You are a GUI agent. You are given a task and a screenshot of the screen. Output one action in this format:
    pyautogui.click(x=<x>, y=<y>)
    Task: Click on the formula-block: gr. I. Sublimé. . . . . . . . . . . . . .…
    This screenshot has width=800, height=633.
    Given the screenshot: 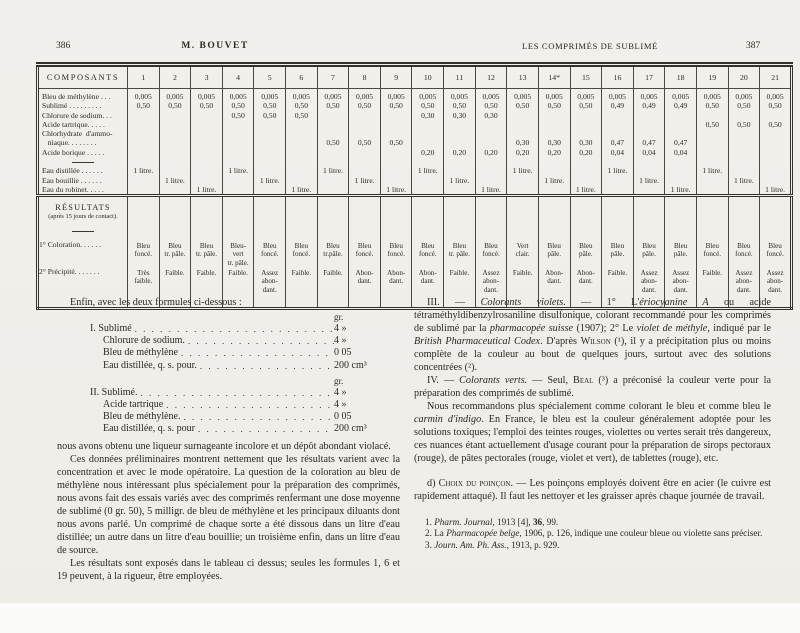 What is the action you would take?
    pyautogui.click(x=241, y=342)
    